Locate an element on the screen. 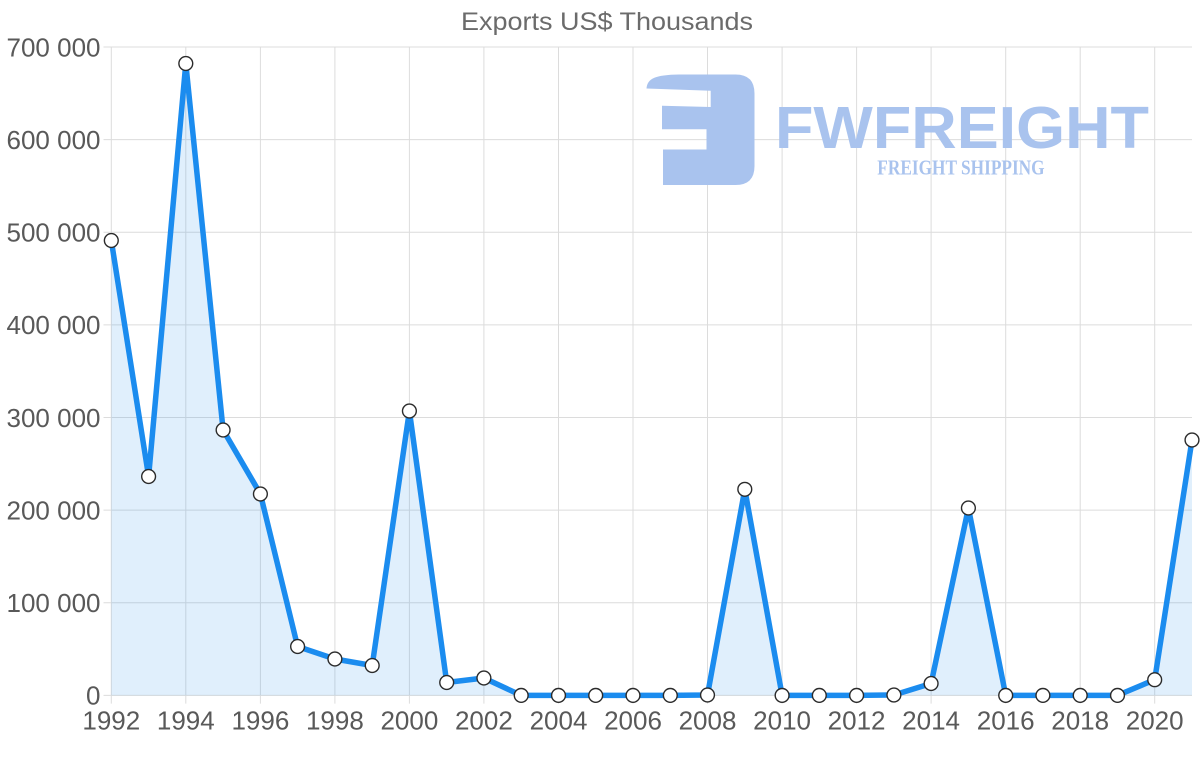 This screenshot has height=763, width=1200. svg-text: 2008 is located at coordinates (708, 721).